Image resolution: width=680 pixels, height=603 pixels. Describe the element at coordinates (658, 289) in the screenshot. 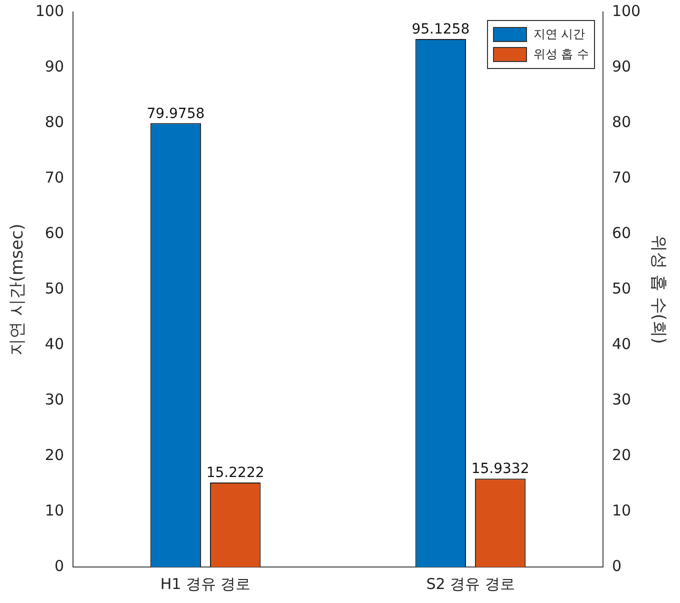

I see `y2-axis-title: 위성 홉 수(회)` at that location.